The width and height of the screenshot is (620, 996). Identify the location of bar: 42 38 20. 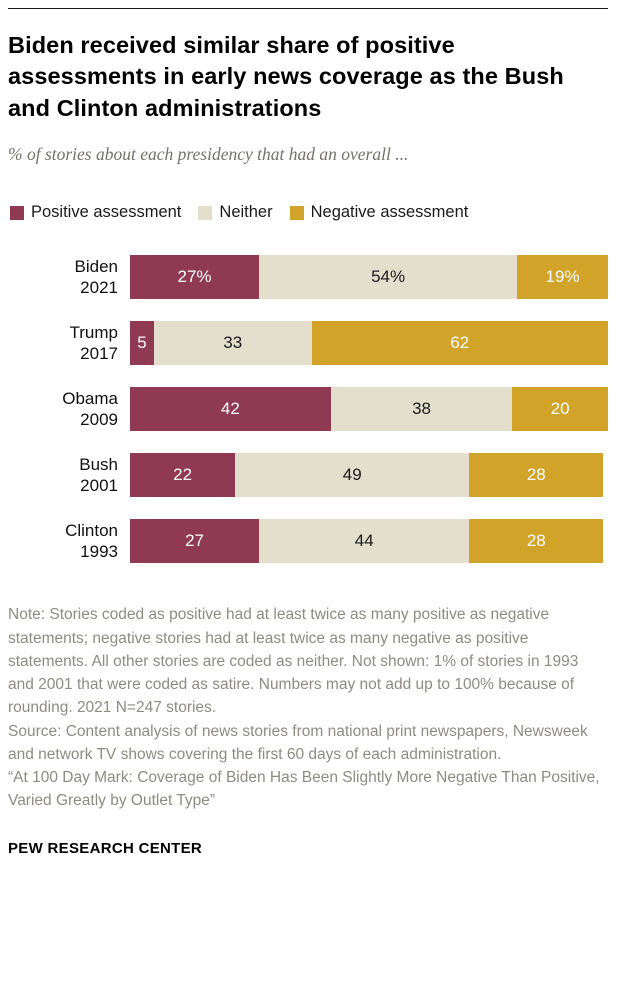
(369, 409).